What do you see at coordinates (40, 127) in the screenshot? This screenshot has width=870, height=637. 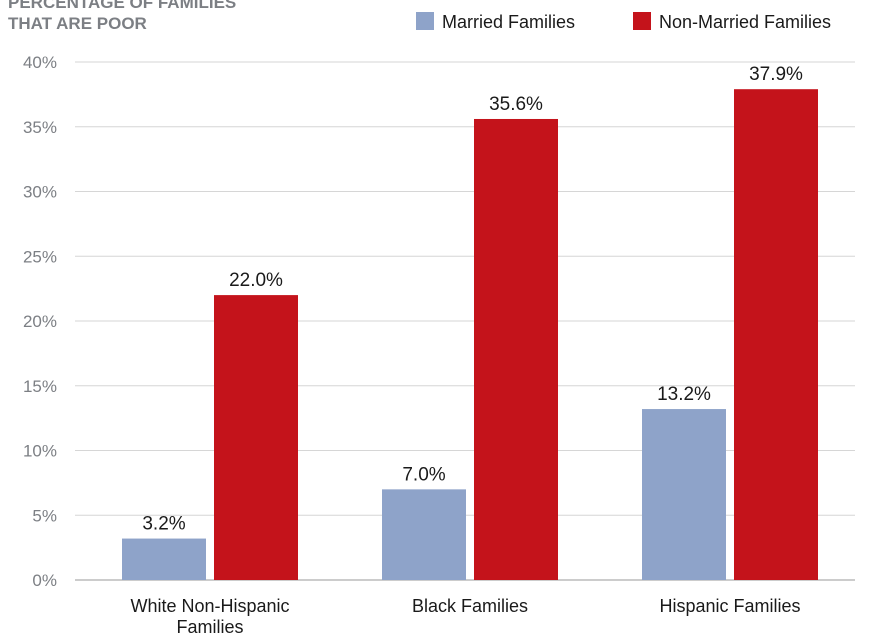 I see `y-tick-label: 35%` at bounding box center [40, 127].